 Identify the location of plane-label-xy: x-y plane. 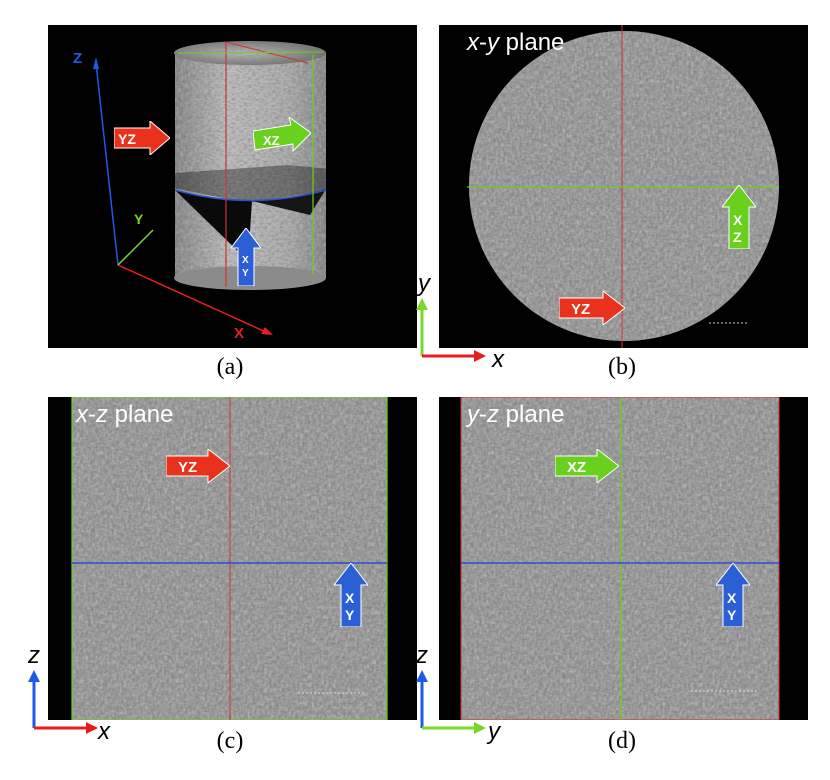
(516, 42).